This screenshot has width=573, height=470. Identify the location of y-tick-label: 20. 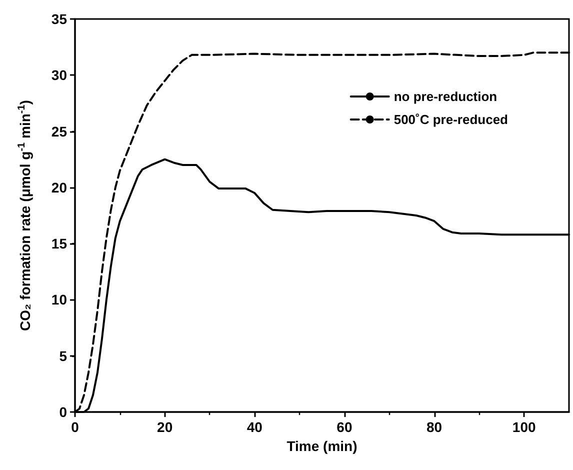
(59, 187).